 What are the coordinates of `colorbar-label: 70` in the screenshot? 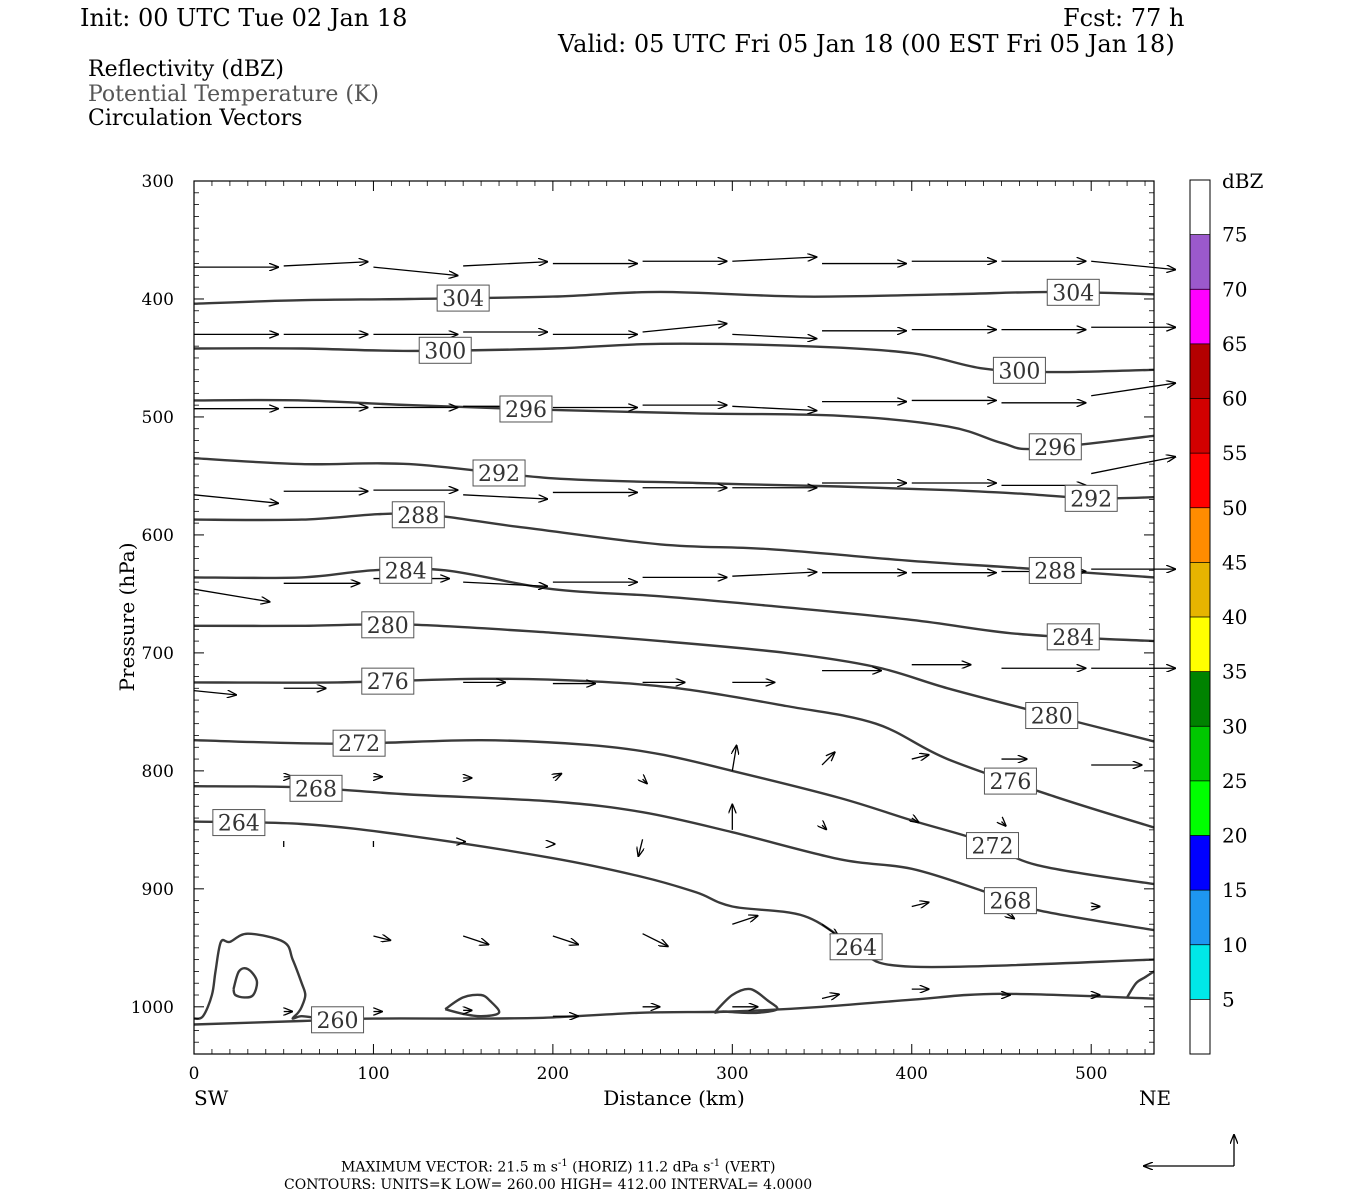 It's located at (1234, 289).